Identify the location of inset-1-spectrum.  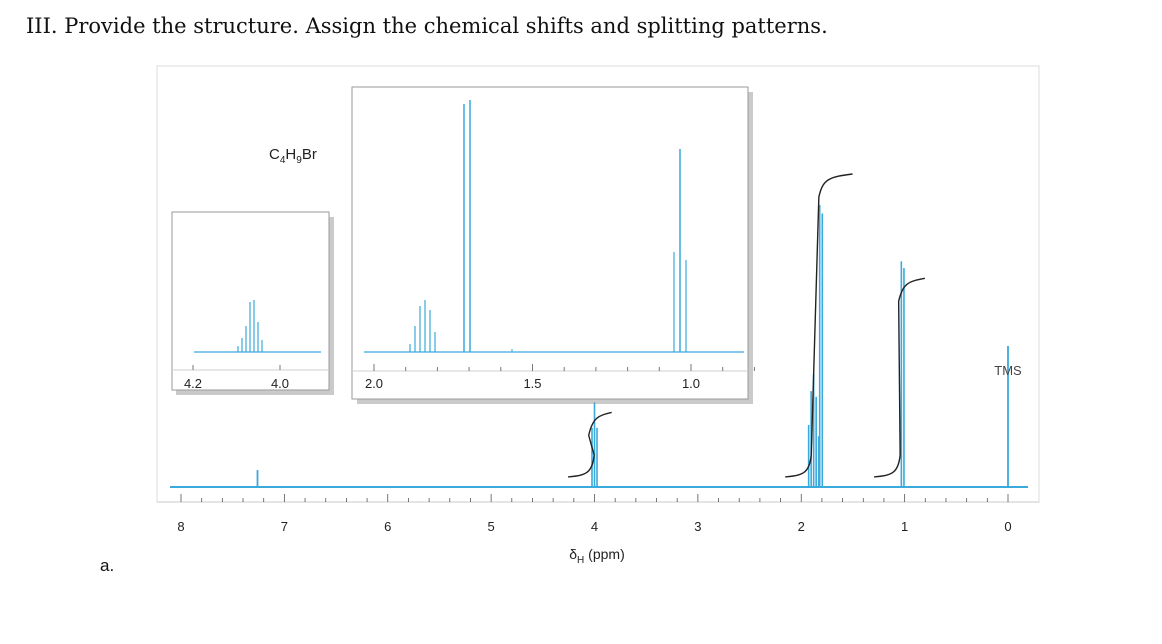
(257, 326).